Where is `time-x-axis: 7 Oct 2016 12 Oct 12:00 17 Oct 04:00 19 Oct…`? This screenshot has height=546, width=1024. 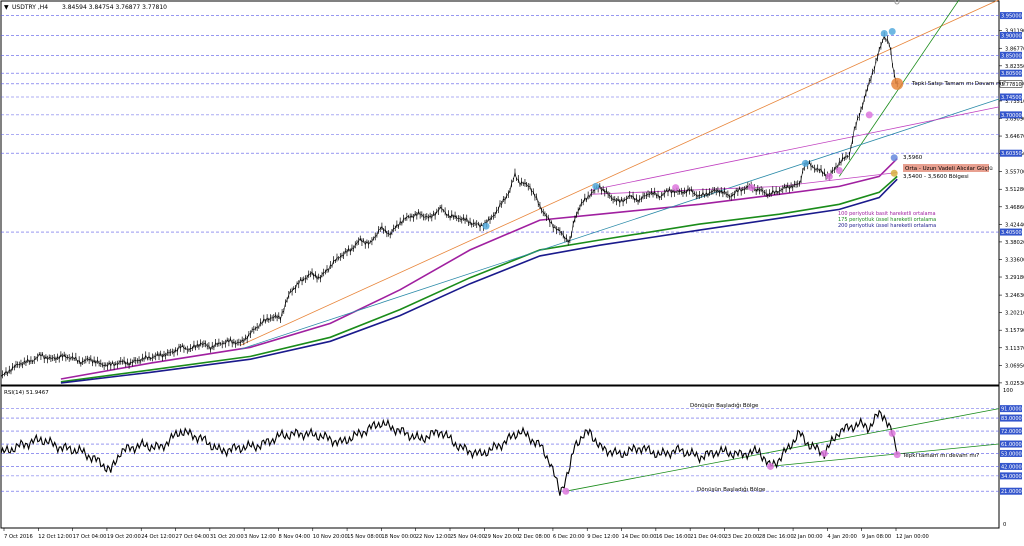 time-x-axis: 7 Oct 2016 12 Oct 12:00 17 Oct 04:00 19 Oct… is located at coordinates (466, 534).